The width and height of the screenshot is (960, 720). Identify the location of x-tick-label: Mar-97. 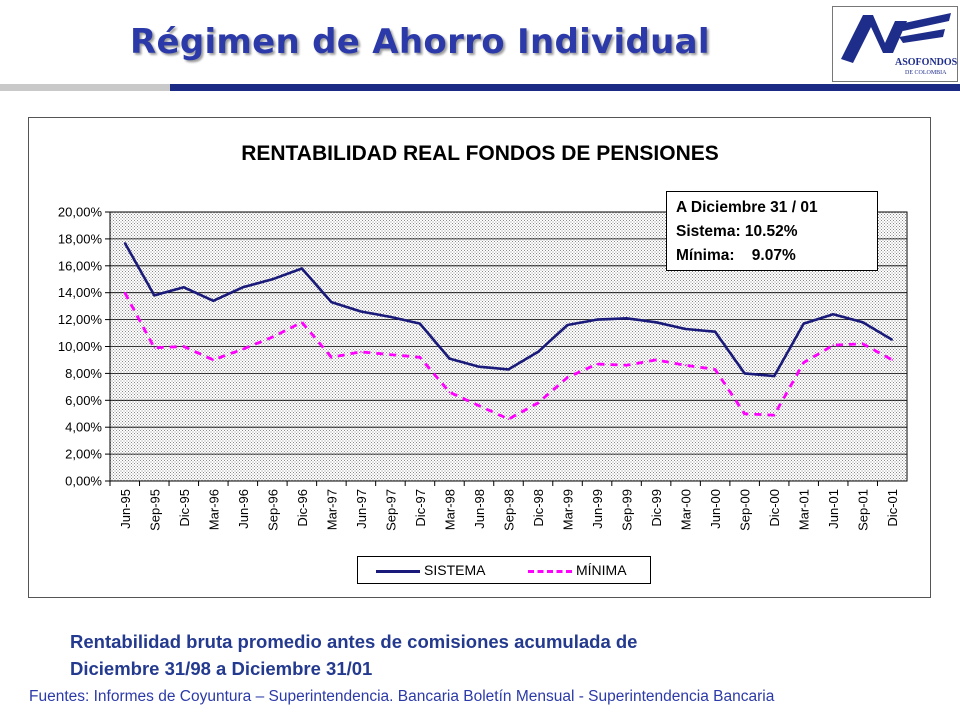
(331, 509).